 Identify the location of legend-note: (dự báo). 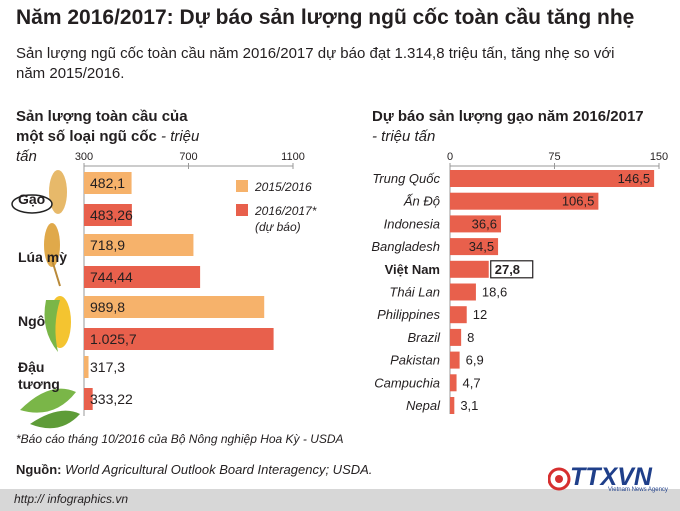
(278, 227).